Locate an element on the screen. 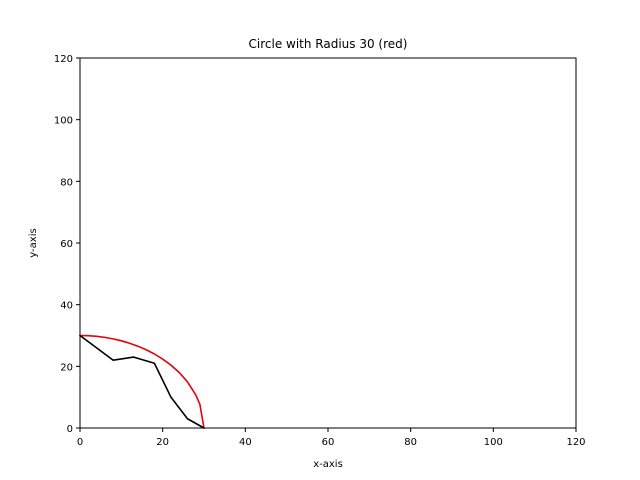  x-tick-label: 40 is located at coordinates (245, 442).